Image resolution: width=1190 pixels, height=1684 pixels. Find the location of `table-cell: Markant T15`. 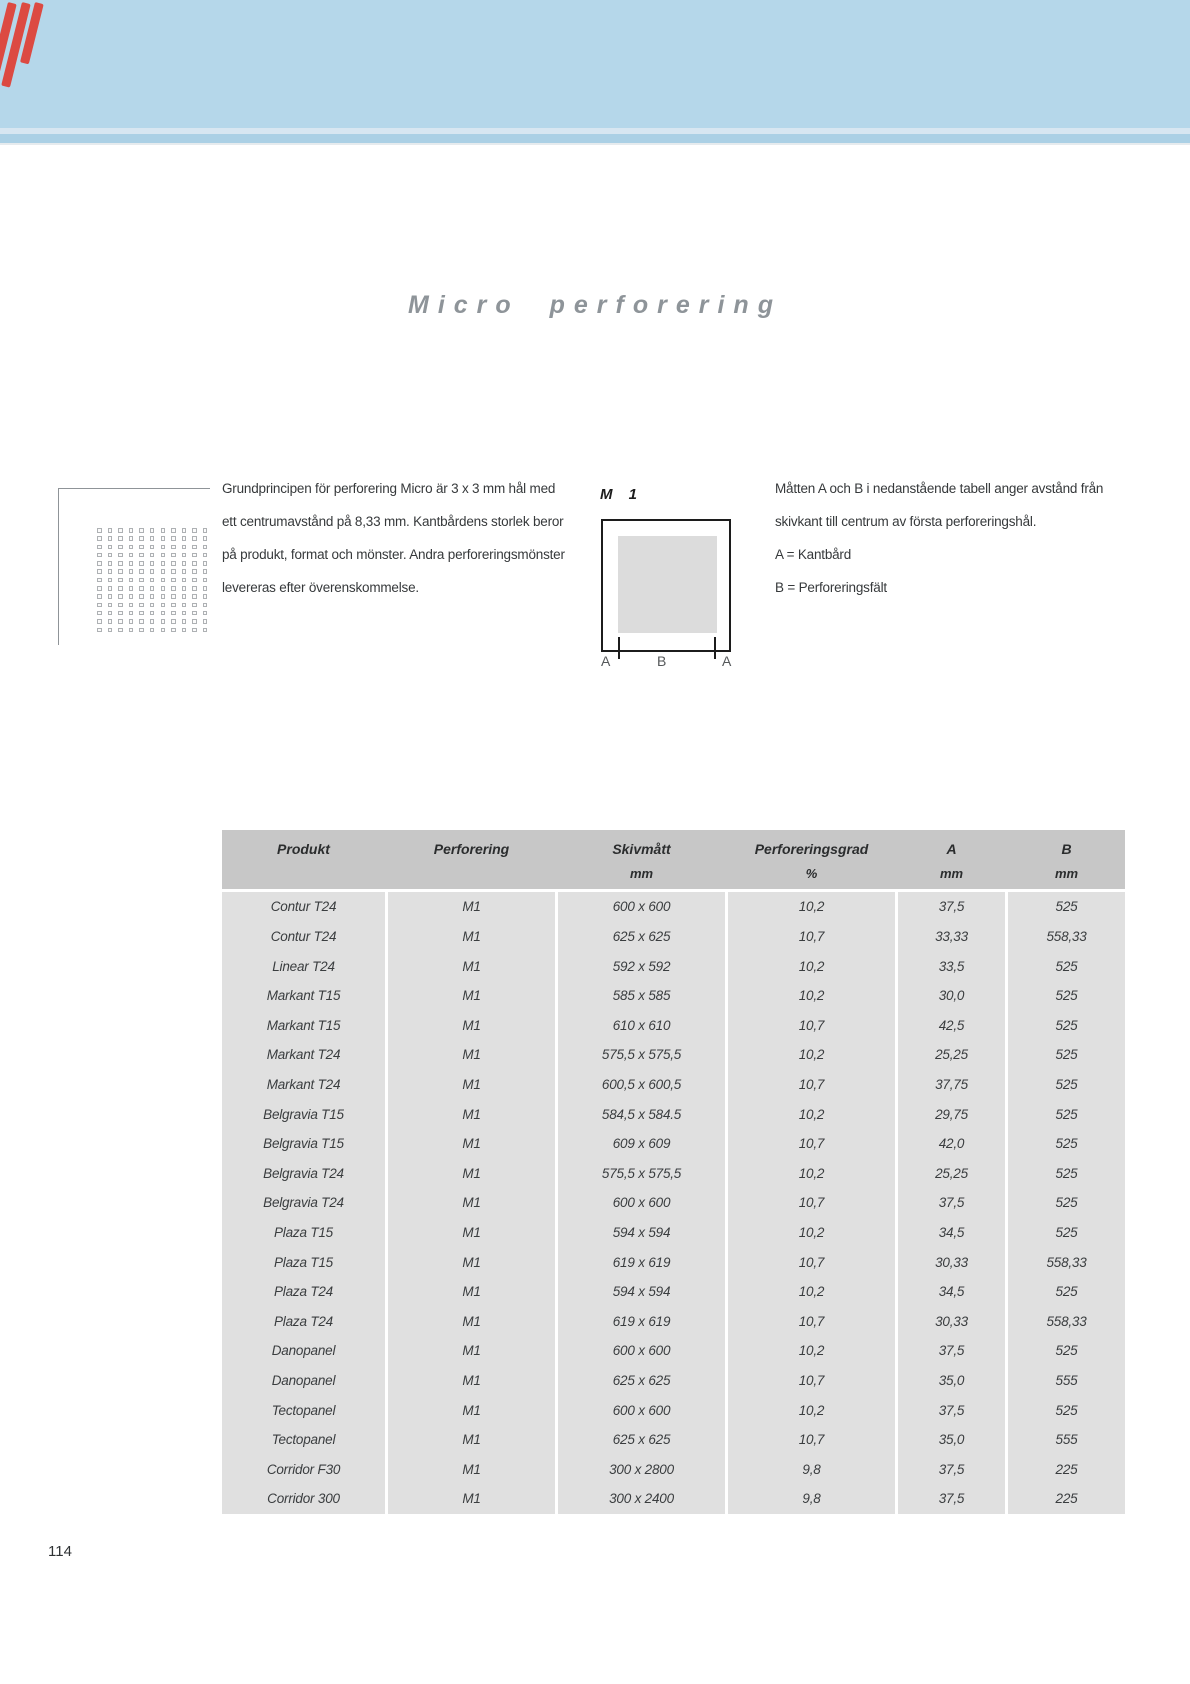

table-cell: Markant T15 is located at coordinates (303, 995).